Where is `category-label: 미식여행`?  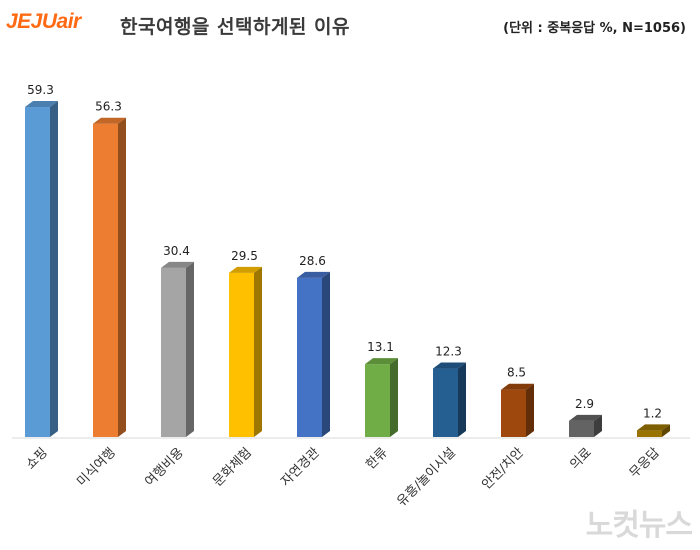
category-label: 미식여행 is located at coordinates (96, 467).